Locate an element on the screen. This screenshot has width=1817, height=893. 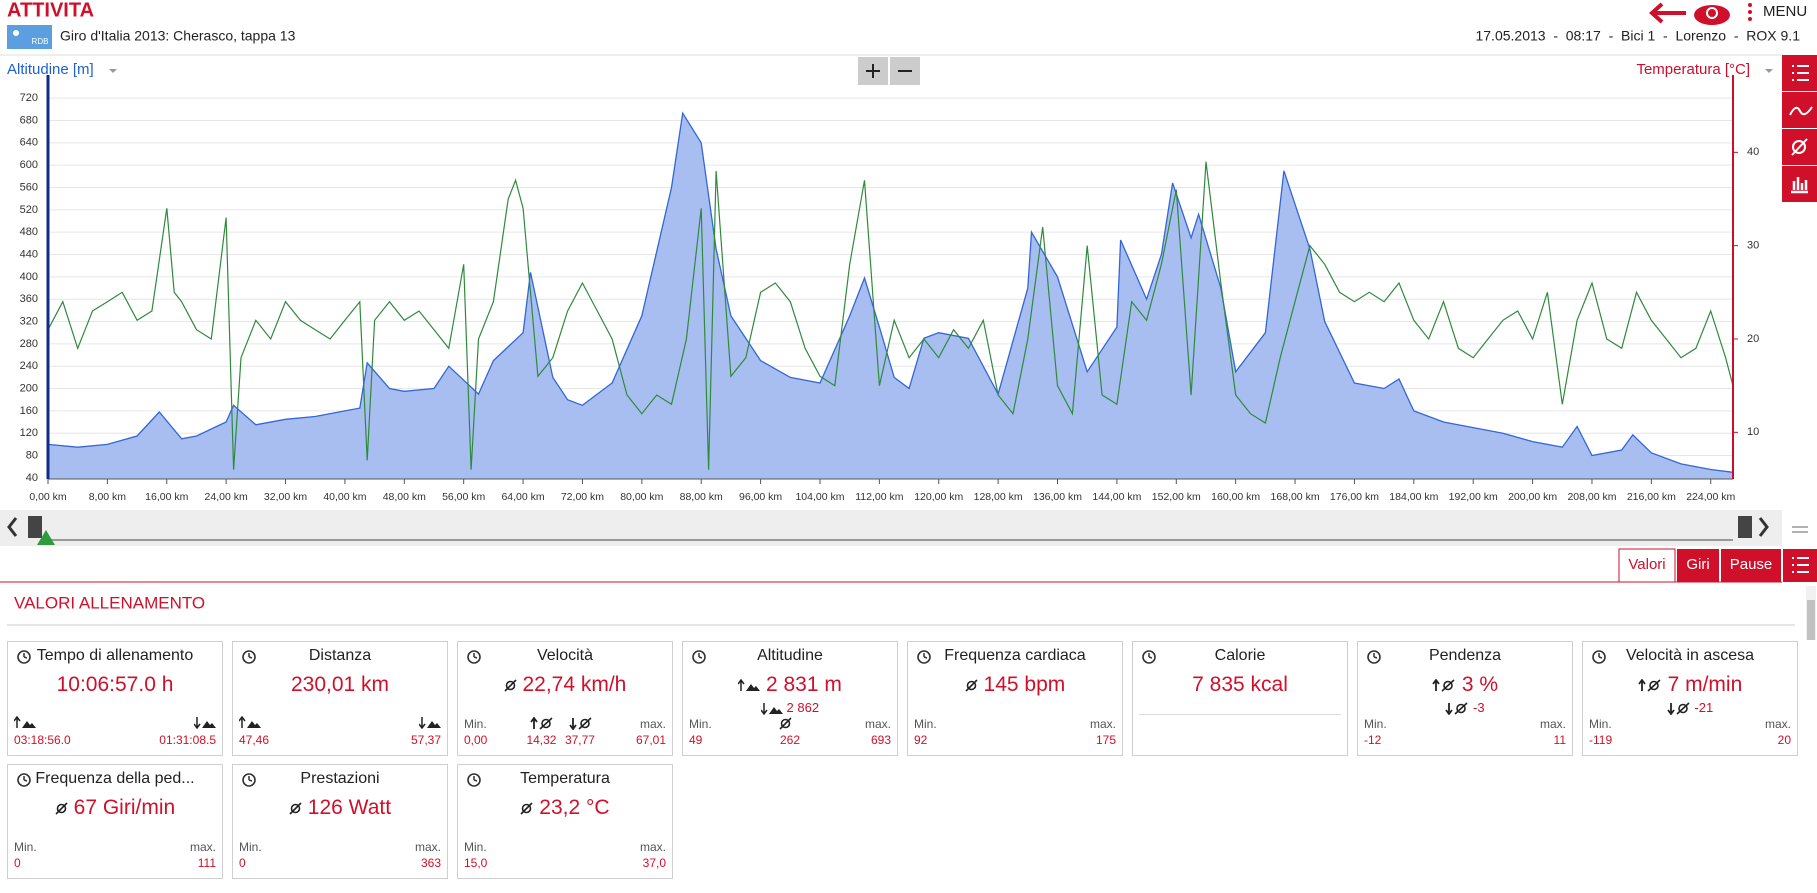
menu-label: MENU is located at coordinates (1785, 11).